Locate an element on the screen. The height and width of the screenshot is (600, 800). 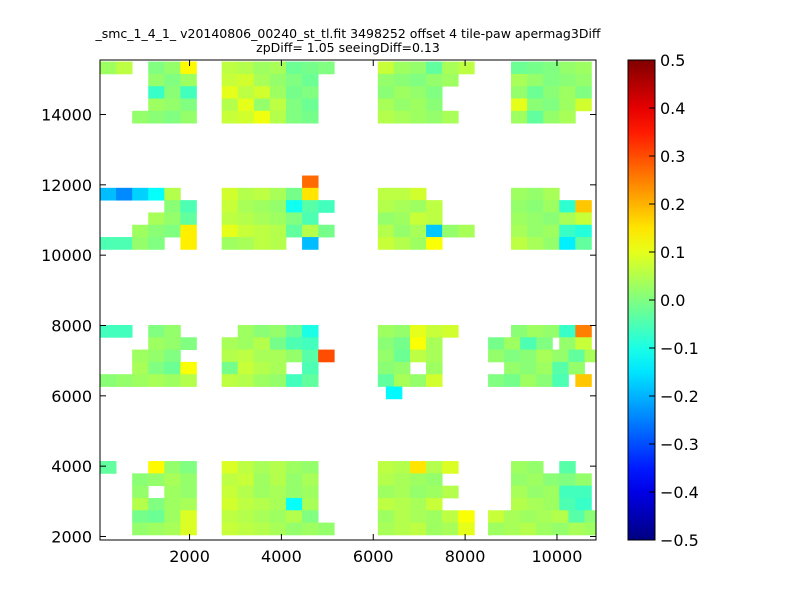
colorbar-tick-label: 0.2 is located at coordinates (672, 204).